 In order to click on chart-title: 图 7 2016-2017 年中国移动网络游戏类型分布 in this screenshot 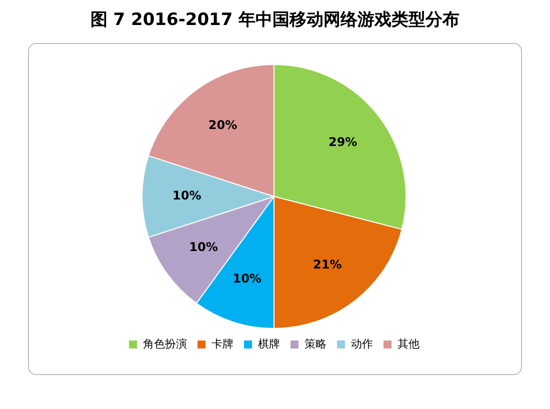, I will do `click(275, 20)`.